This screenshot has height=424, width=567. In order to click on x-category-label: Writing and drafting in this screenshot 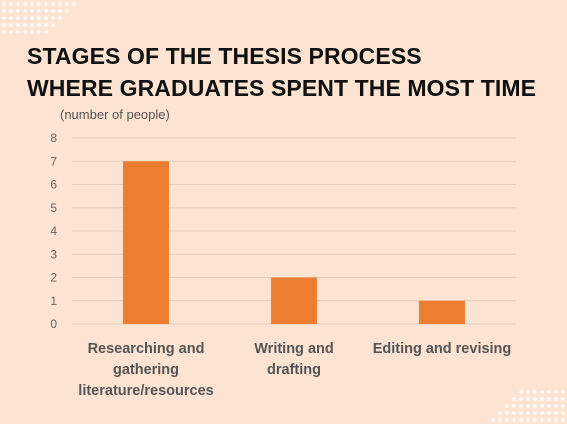, I will do `click(293, 359)`.